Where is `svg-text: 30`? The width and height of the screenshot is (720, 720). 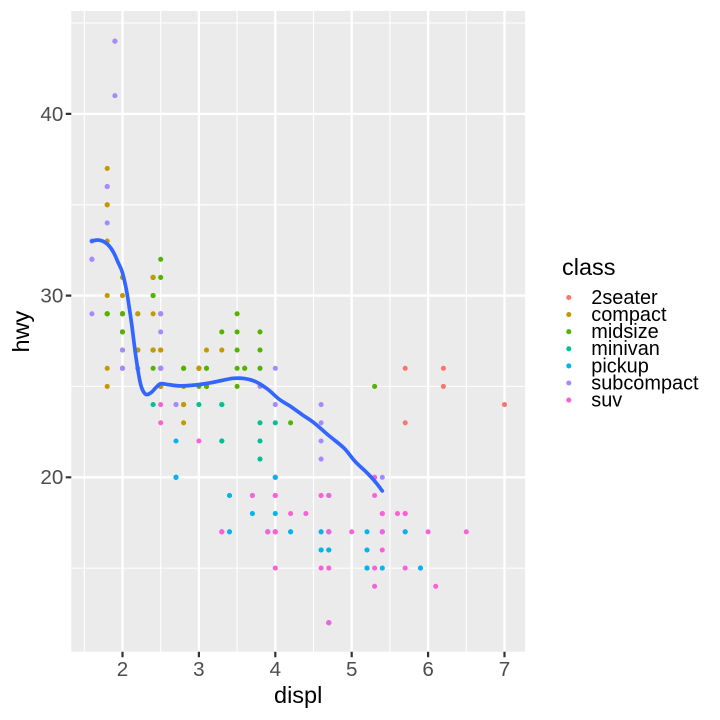
svg-text: 30 is located at coordinates (51, 296).